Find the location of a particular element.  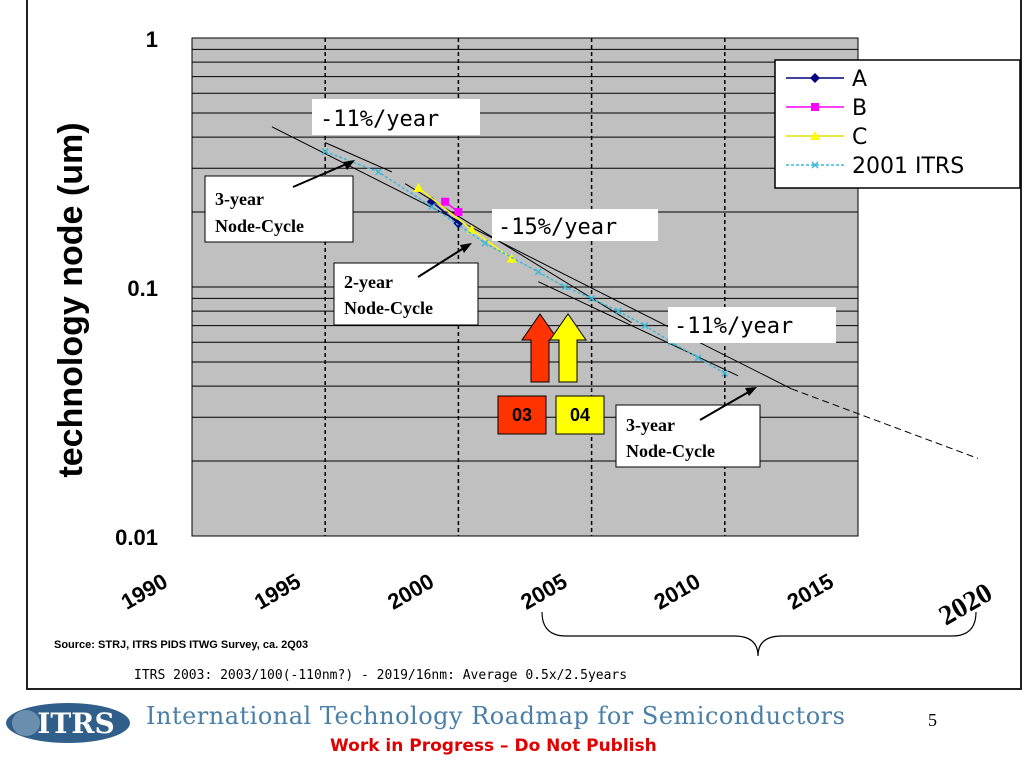

series-2001-itrs is located at coordinates (525, 262).